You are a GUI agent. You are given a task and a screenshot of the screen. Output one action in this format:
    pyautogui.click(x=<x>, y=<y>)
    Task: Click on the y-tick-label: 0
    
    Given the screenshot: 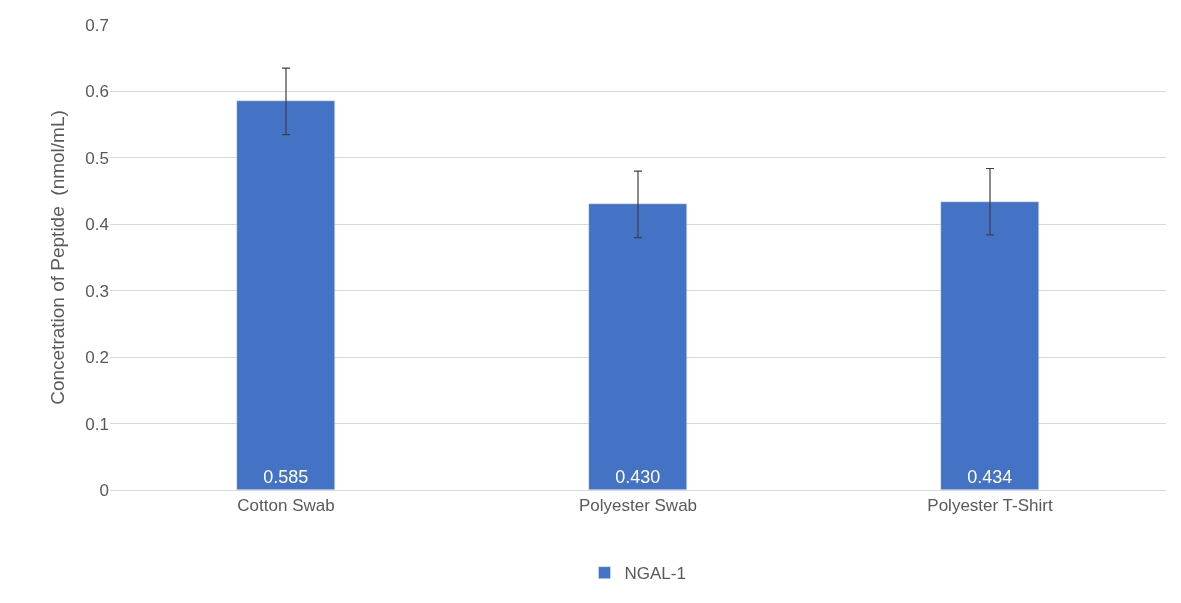 What is the action you would take?
    pyautogui.click(x=104, y=490)
    